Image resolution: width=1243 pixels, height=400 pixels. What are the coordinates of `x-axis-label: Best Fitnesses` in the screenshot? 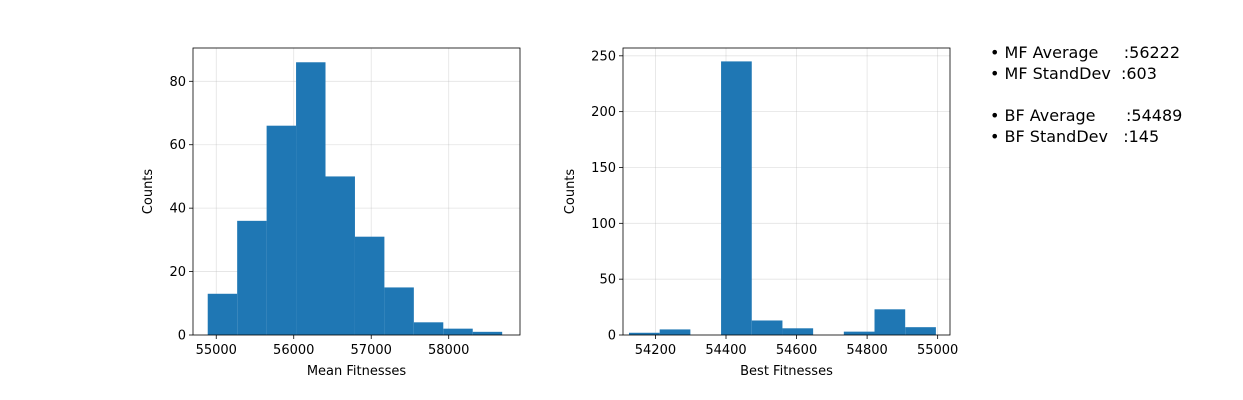 It's located at (786, 371).